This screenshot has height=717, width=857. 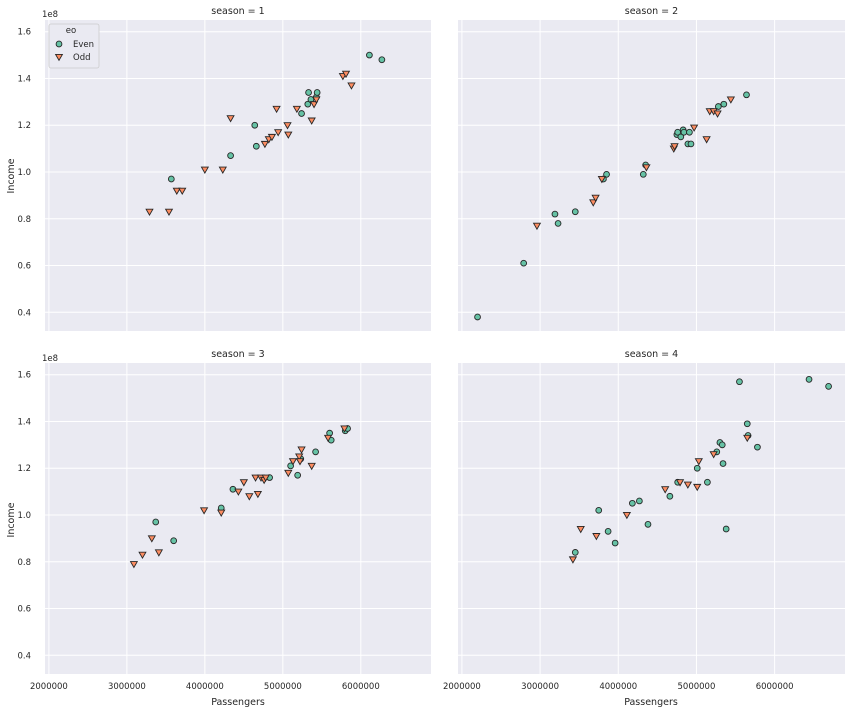 I want to click on y-tick-label: 0.6, so click(x=24, y=610).